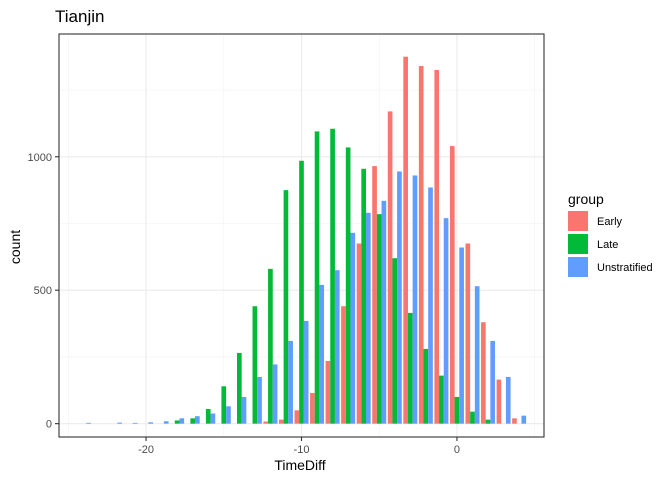 The width and height of the screenshot is (672, 480). I want to click on bar-late--2, so click(426, 386).